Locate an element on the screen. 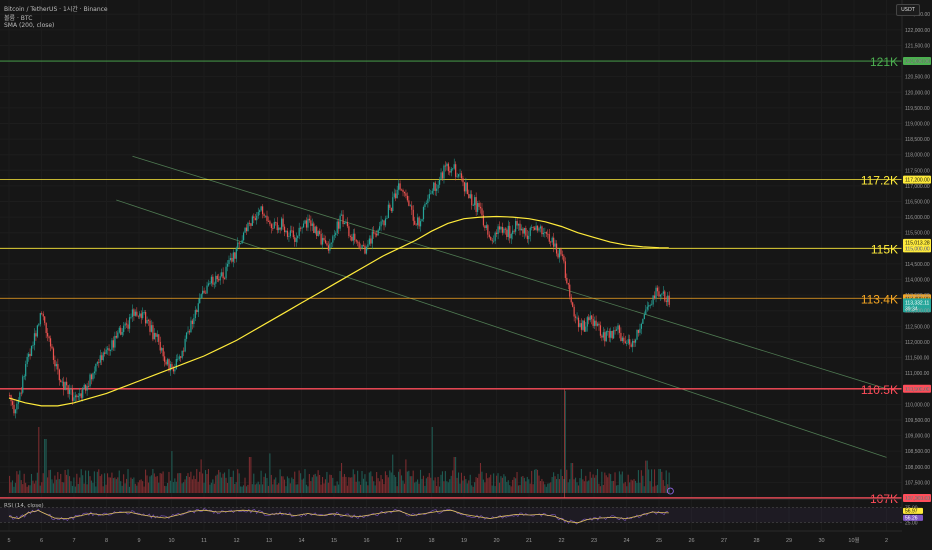 This screenshot has width=932, height=550. currency-button: USDT is located at coordinates (908, 10).